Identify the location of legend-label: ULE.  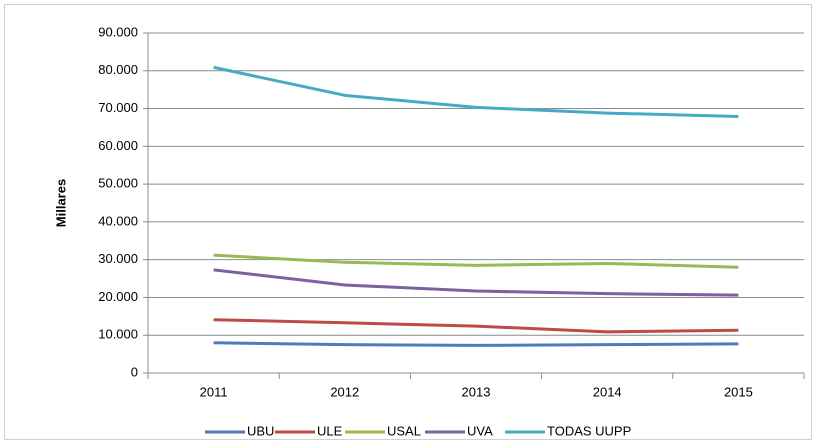
(330, 430).